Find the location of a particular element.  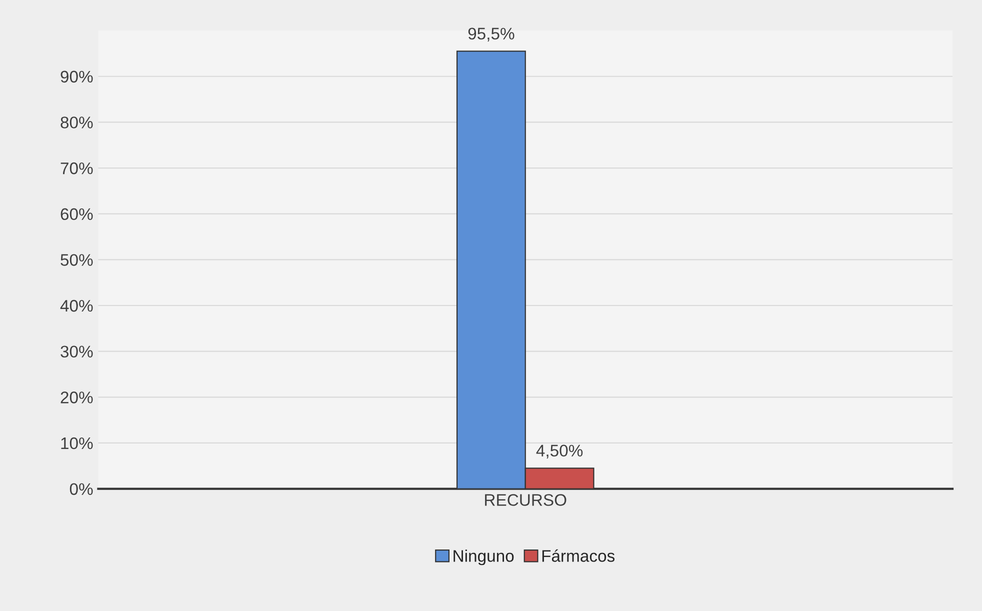

data-label: 95,5% is located at coordinates (491, 35).